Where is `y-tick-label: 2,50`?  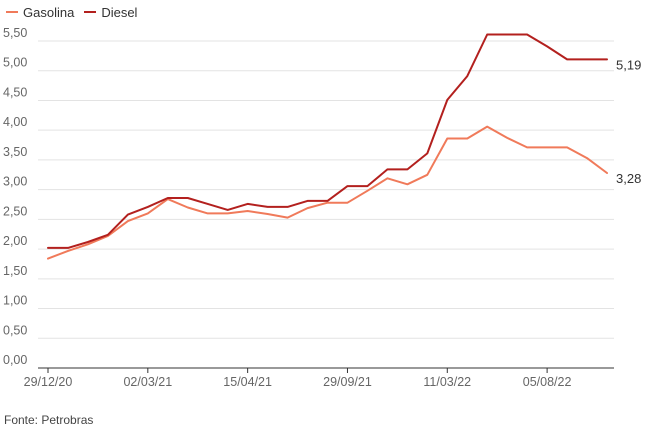
y-tick-label: 2,50 is located at coordinates (15, 211).